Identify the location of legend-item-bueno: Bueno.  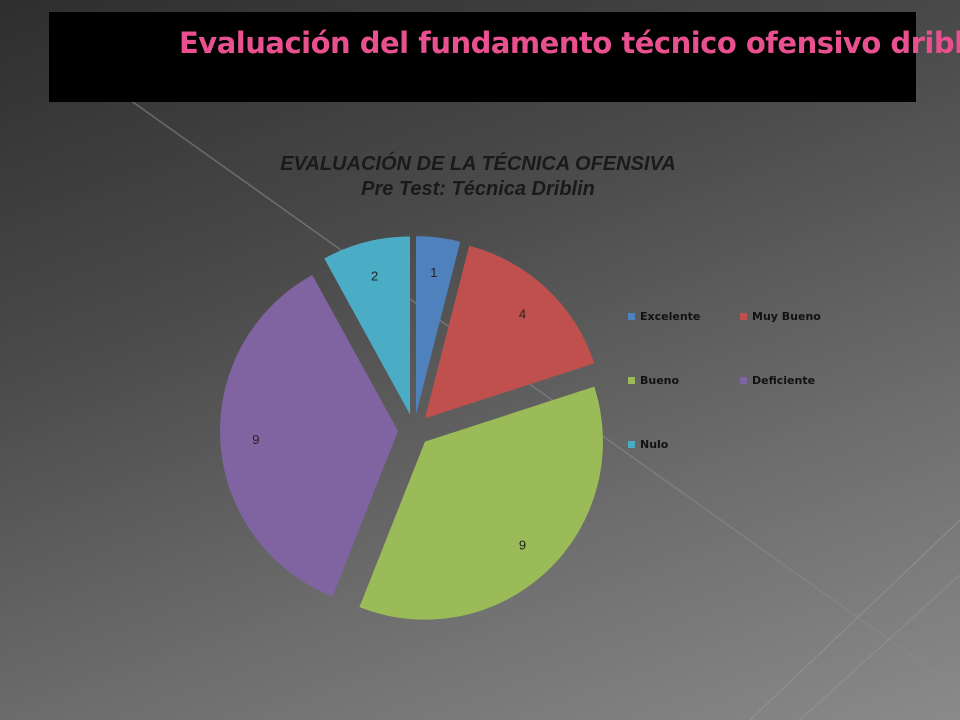
(653, 380).